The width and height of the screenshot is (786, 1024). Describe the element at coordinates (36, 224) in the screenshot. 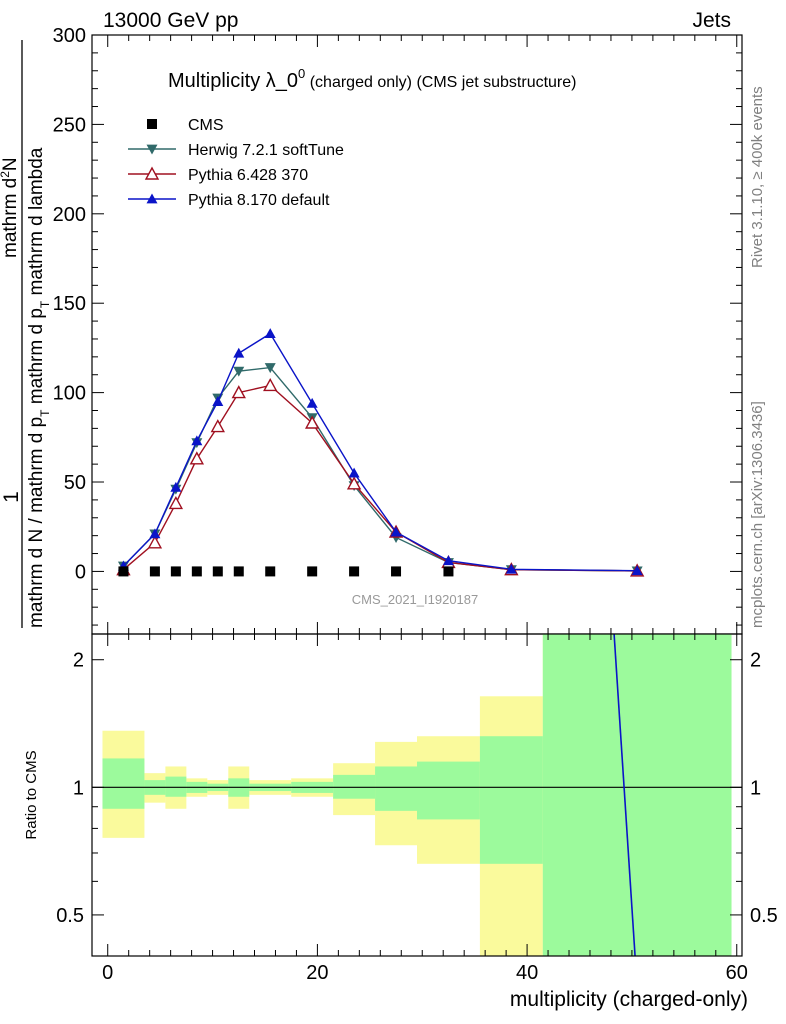

I see `ylabel-den-c: mathrm d lambda` at that location.